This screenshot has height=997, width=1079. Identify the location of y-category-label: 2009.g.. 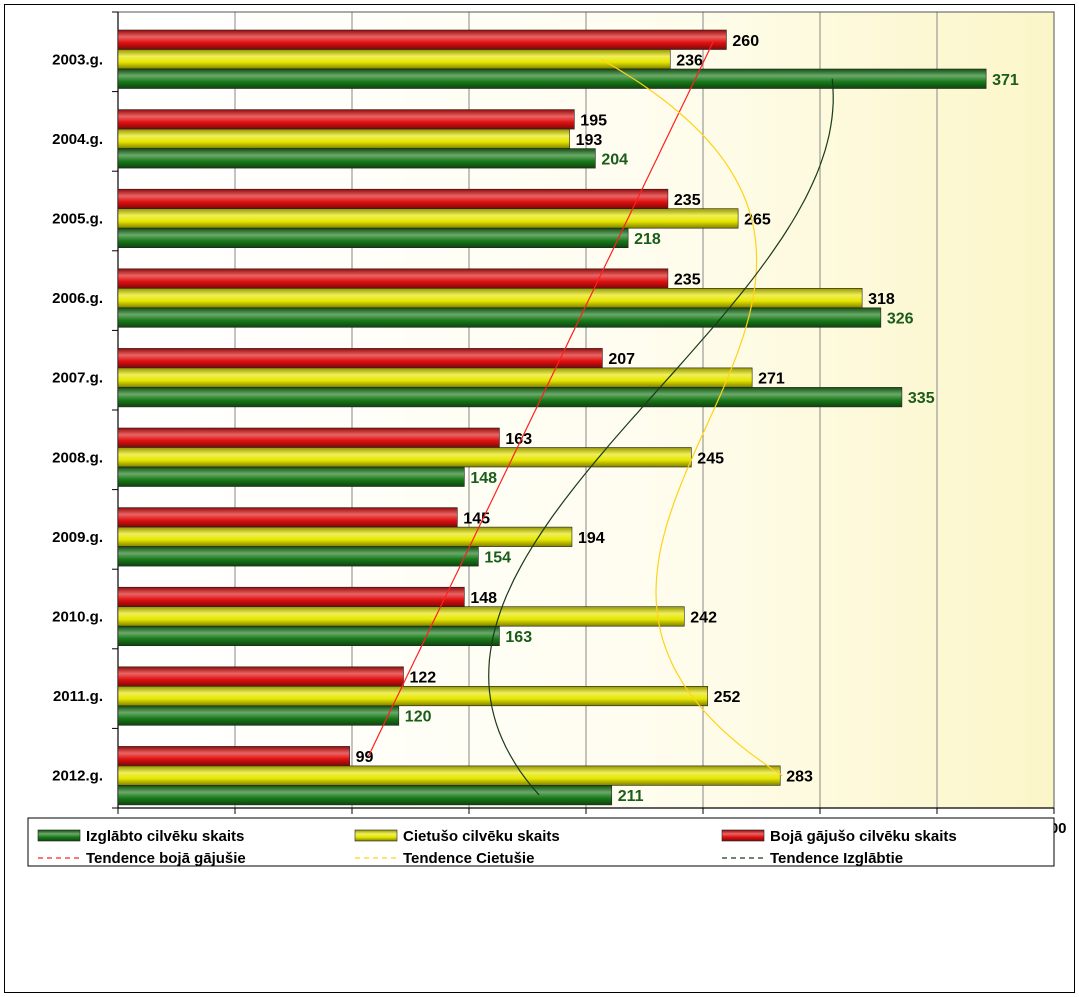
(77, 537).